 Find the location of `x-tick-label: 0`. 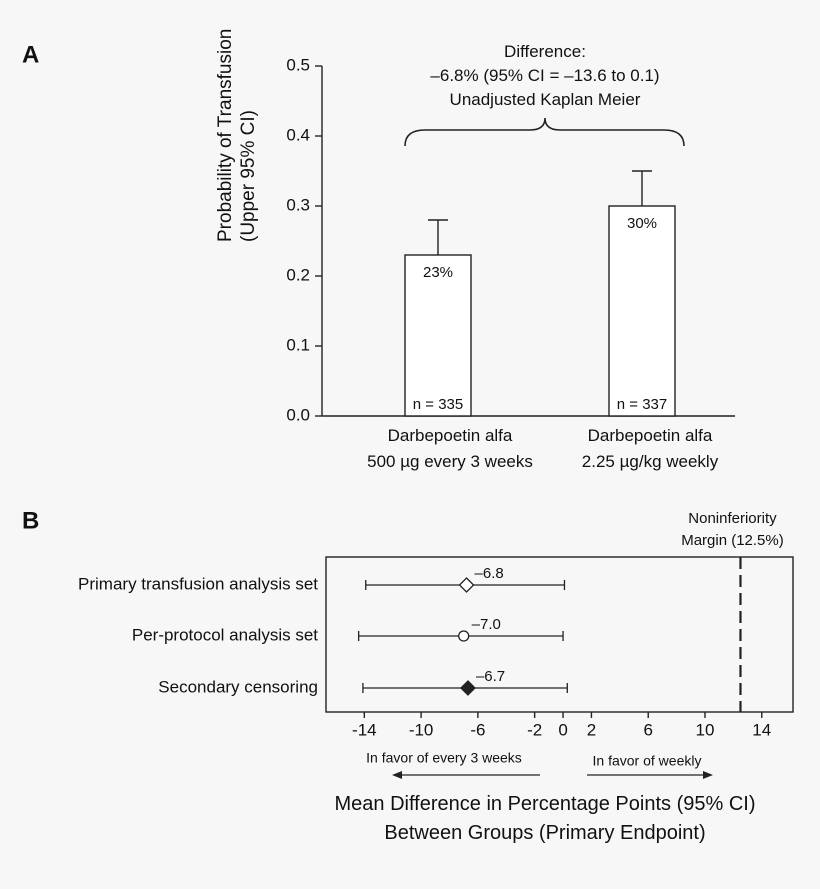

x-tick-label: 0 is located at coordinates (562, 729).